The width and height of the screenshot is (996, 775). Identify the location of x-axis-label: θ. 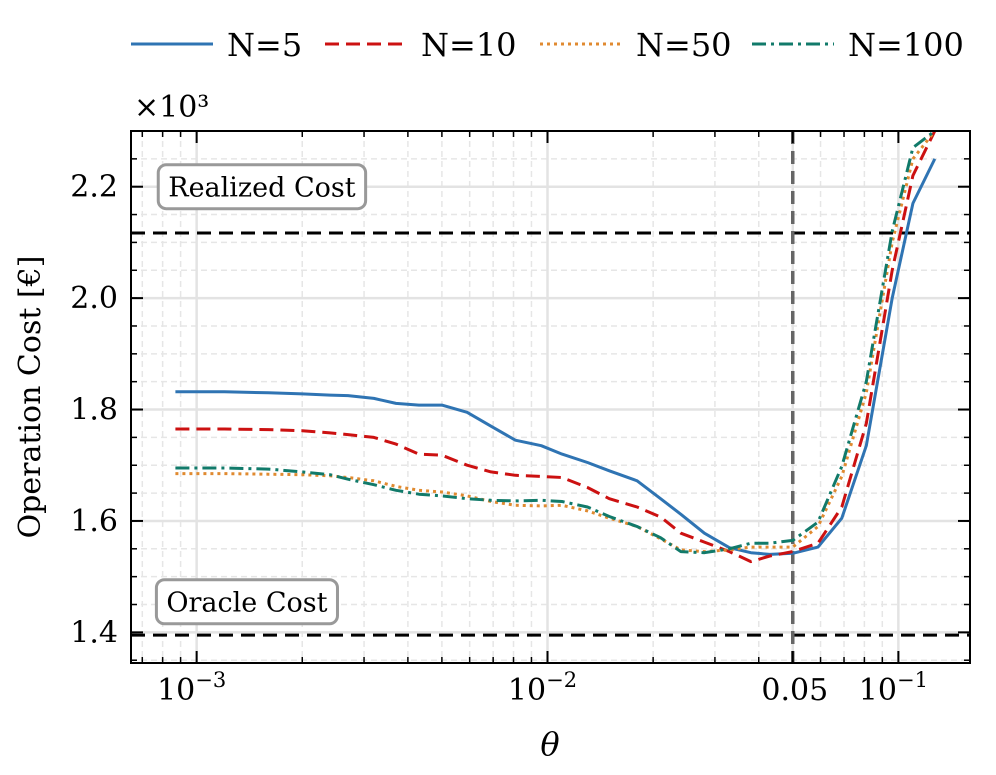
(549, 744).